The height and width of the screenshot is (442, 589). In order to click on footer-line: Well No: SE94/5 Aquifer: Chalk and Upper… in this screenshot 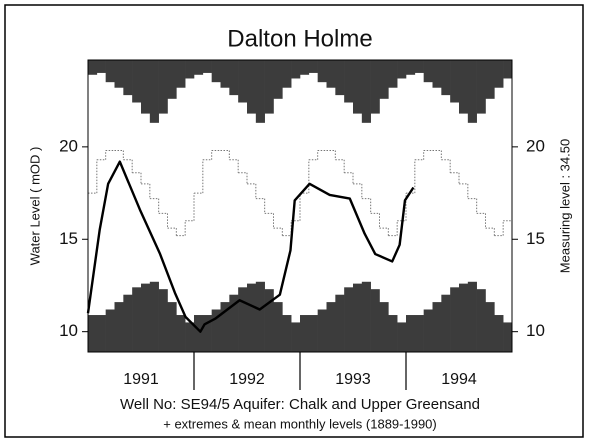, I will do `click(300, 404)`.